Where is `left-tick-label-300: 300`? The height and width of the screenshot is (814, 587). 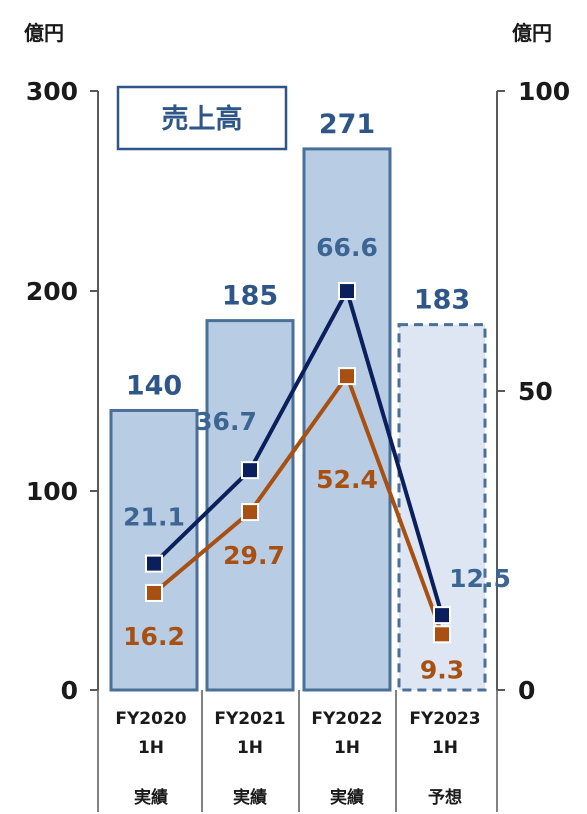
left-tick-label-300: 300 is located at coordinates (52, 91).